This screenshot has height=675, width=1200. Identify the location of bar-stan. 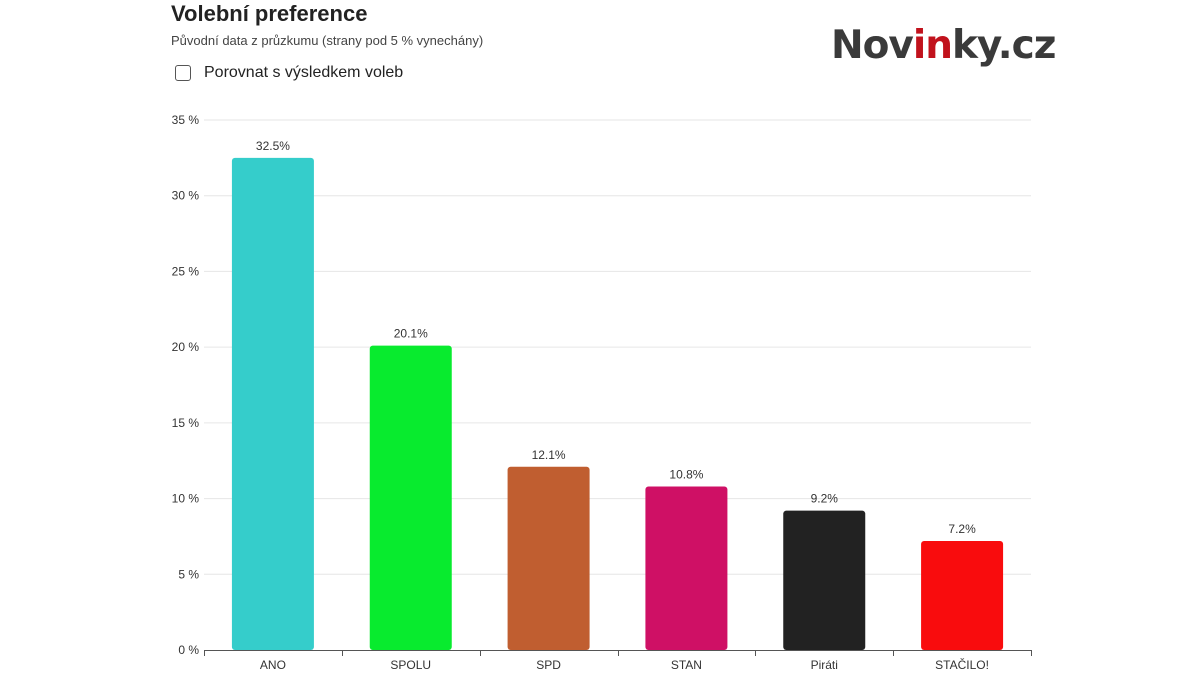
(686, 568).